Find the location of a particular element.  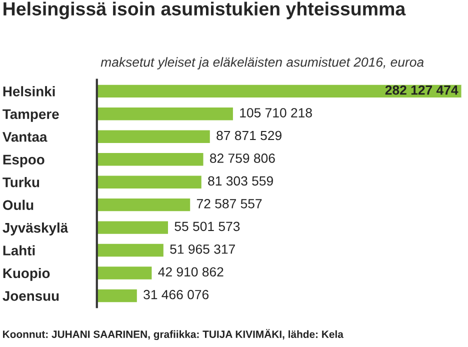

data-label: 282 127 474 is located at coordinates (421, 90).